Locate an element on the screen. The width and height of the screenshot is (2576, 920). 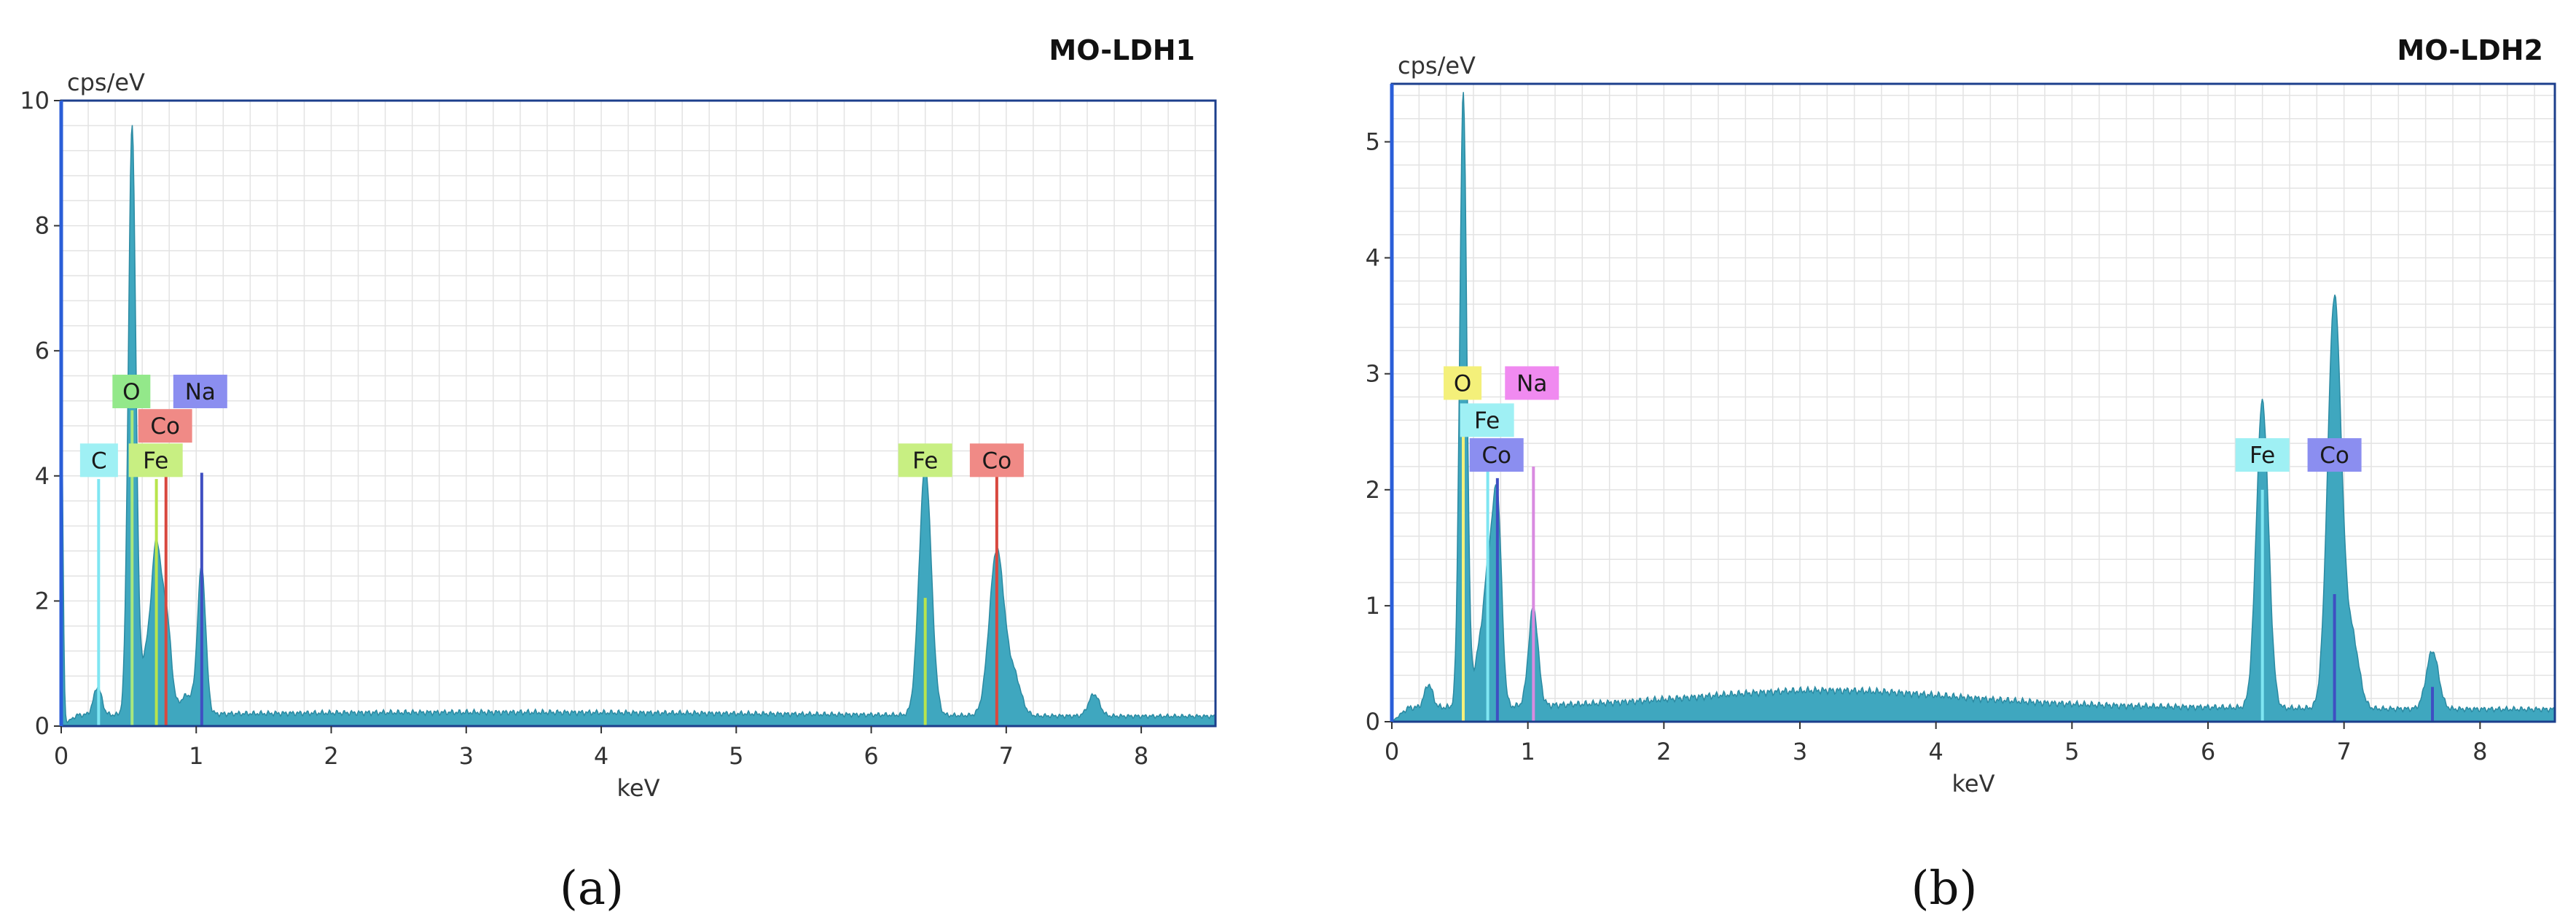
panel-b-caption: (b) is located at coordinates (1944, 889).